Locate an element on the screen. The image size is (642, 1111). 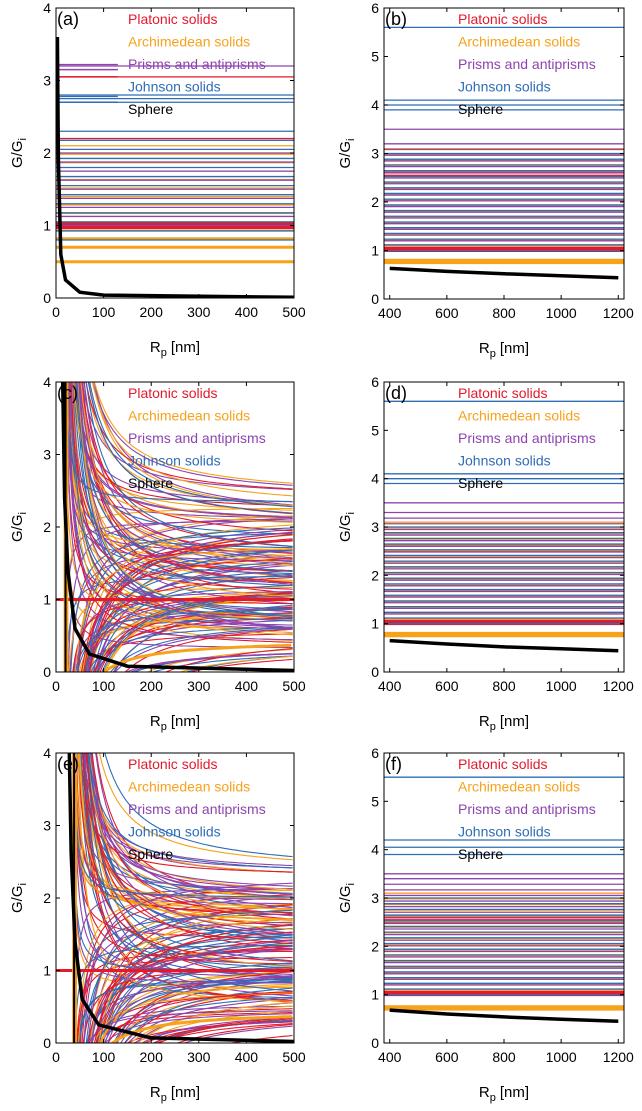
panel-label: (e) is located at coordinates (68, 764).